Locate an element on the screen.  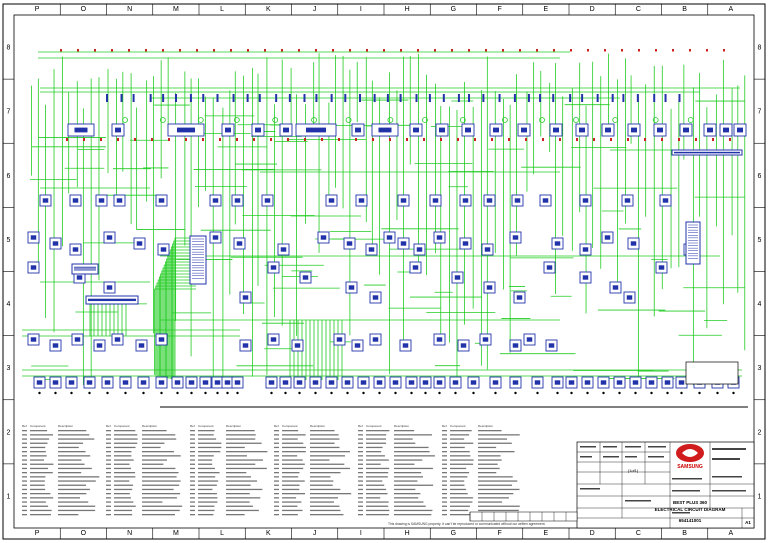
column-label-h: H is located at coordinates (407, 533).